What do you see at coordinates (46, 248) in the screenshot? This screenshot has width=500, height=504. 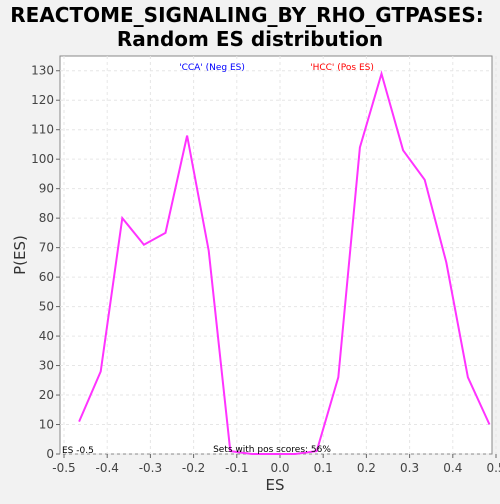 I see `y-tick-label: 70` at bounding box center [46, 248].